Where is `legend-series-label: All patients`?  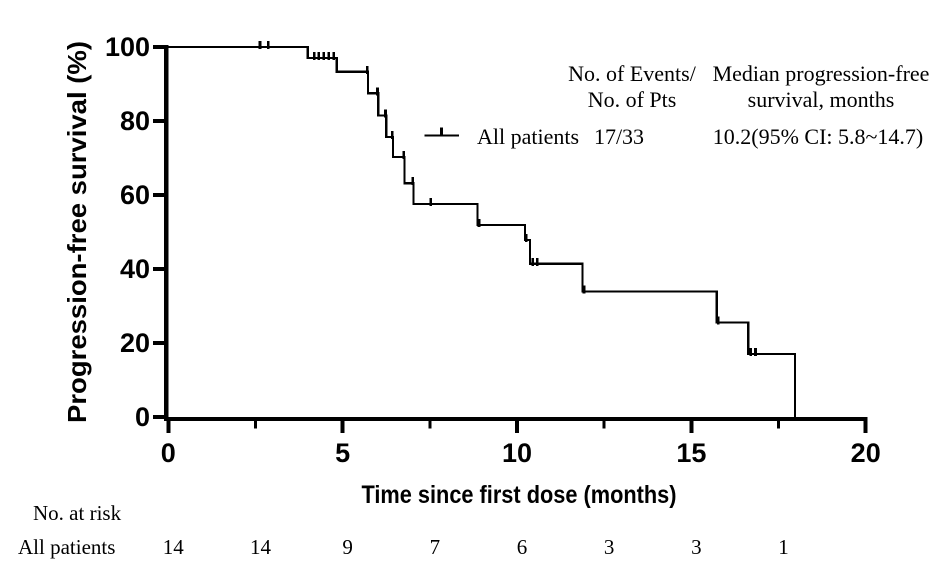
legend-series-label: All patients is located at coordinates (528, 136).